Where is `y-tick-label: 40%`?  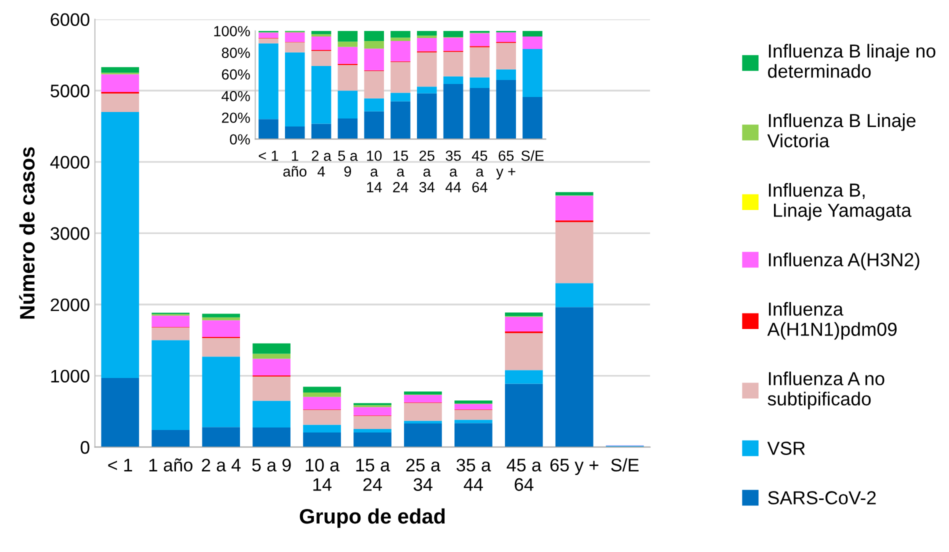
y-tick-label: 40% is located at coordinates (236, 96).